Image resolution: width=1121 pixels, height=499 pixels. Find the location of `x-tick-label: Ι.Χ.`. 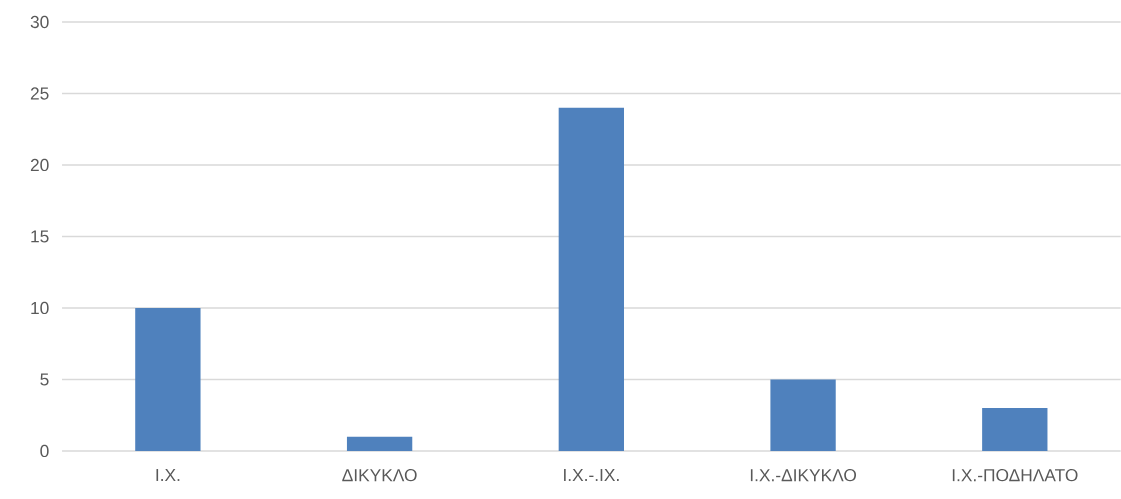

x-tick-label: Ι.Χ. is located at coordinates (168, 475).